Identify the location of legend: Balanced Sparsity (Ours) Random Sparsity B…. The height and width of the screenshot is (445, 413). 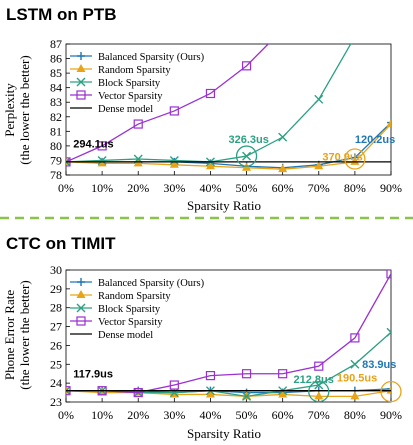
(137, 309).